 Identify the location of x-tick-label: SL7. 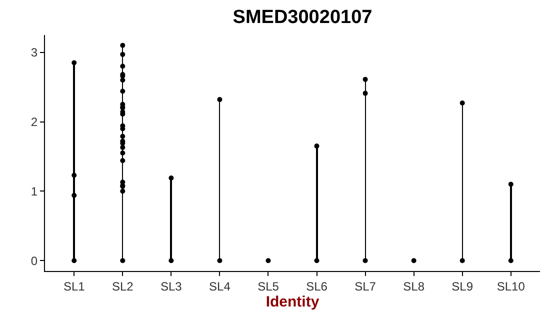
(365, 286).